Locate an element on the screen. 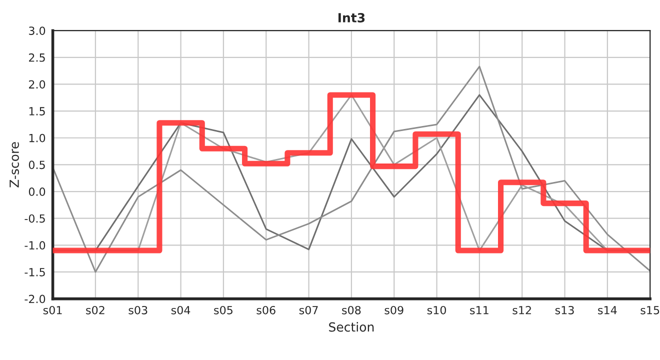 Image resolution: width=660 pixels, height=360 pixels. chart-title: Int3 is located at coordinates (351, 17).